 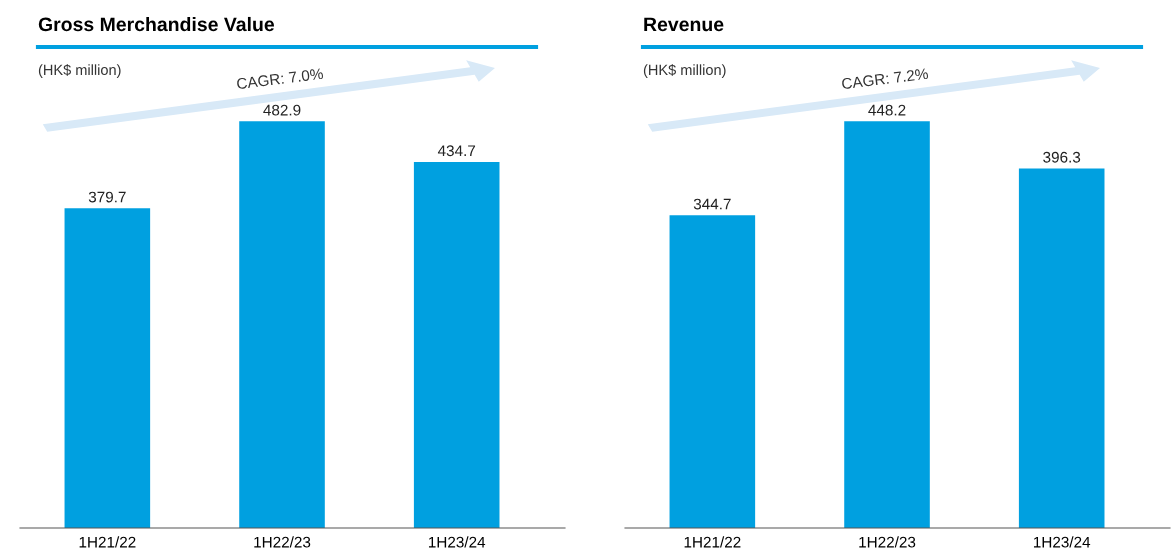 I want to click on chart-title: Revenue, so click(x=684, y=24).